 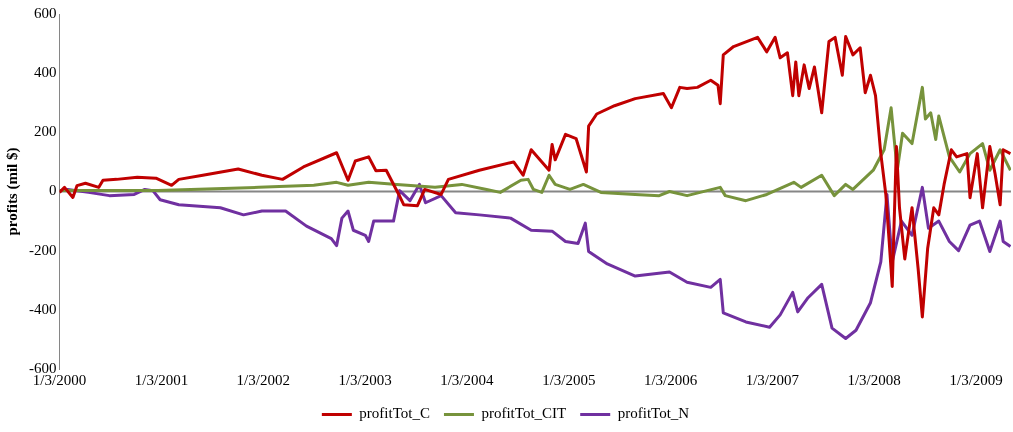 What do you see at coordinates (874, 379) in the screenshot?
I see `x-tick-label: 1/3/2008` at bounding box center [874, 379].